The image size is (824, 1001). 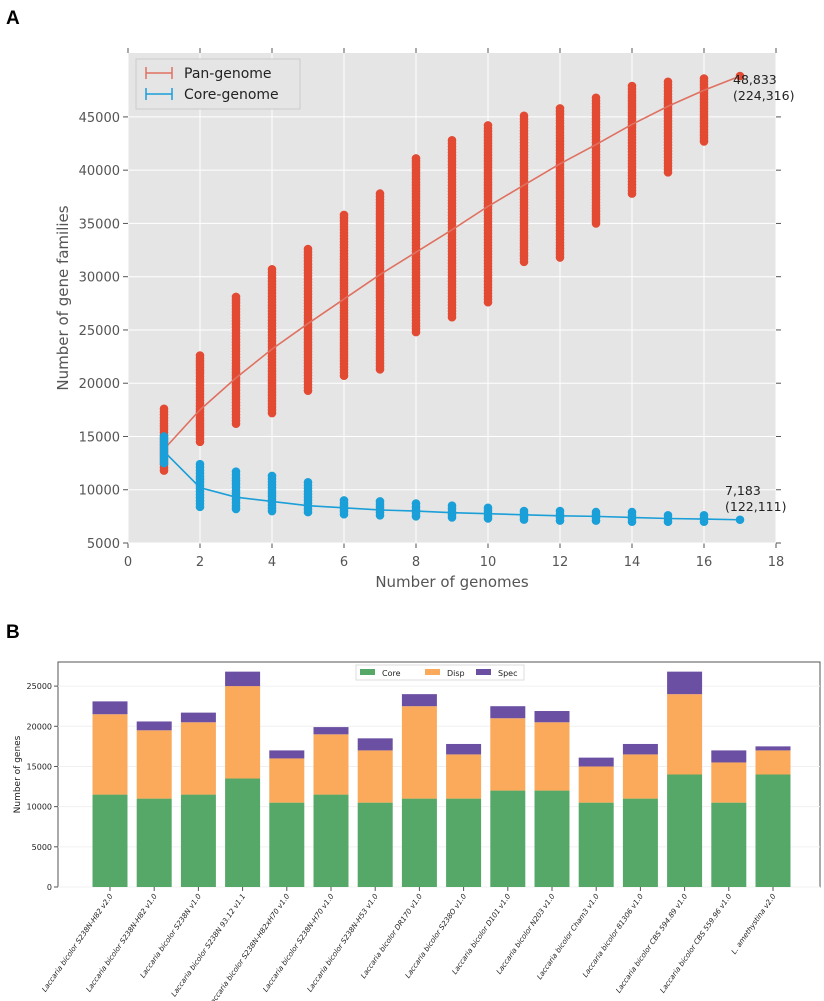 I want to click on legend-label: Core-genome, so click(x=231, y=95).